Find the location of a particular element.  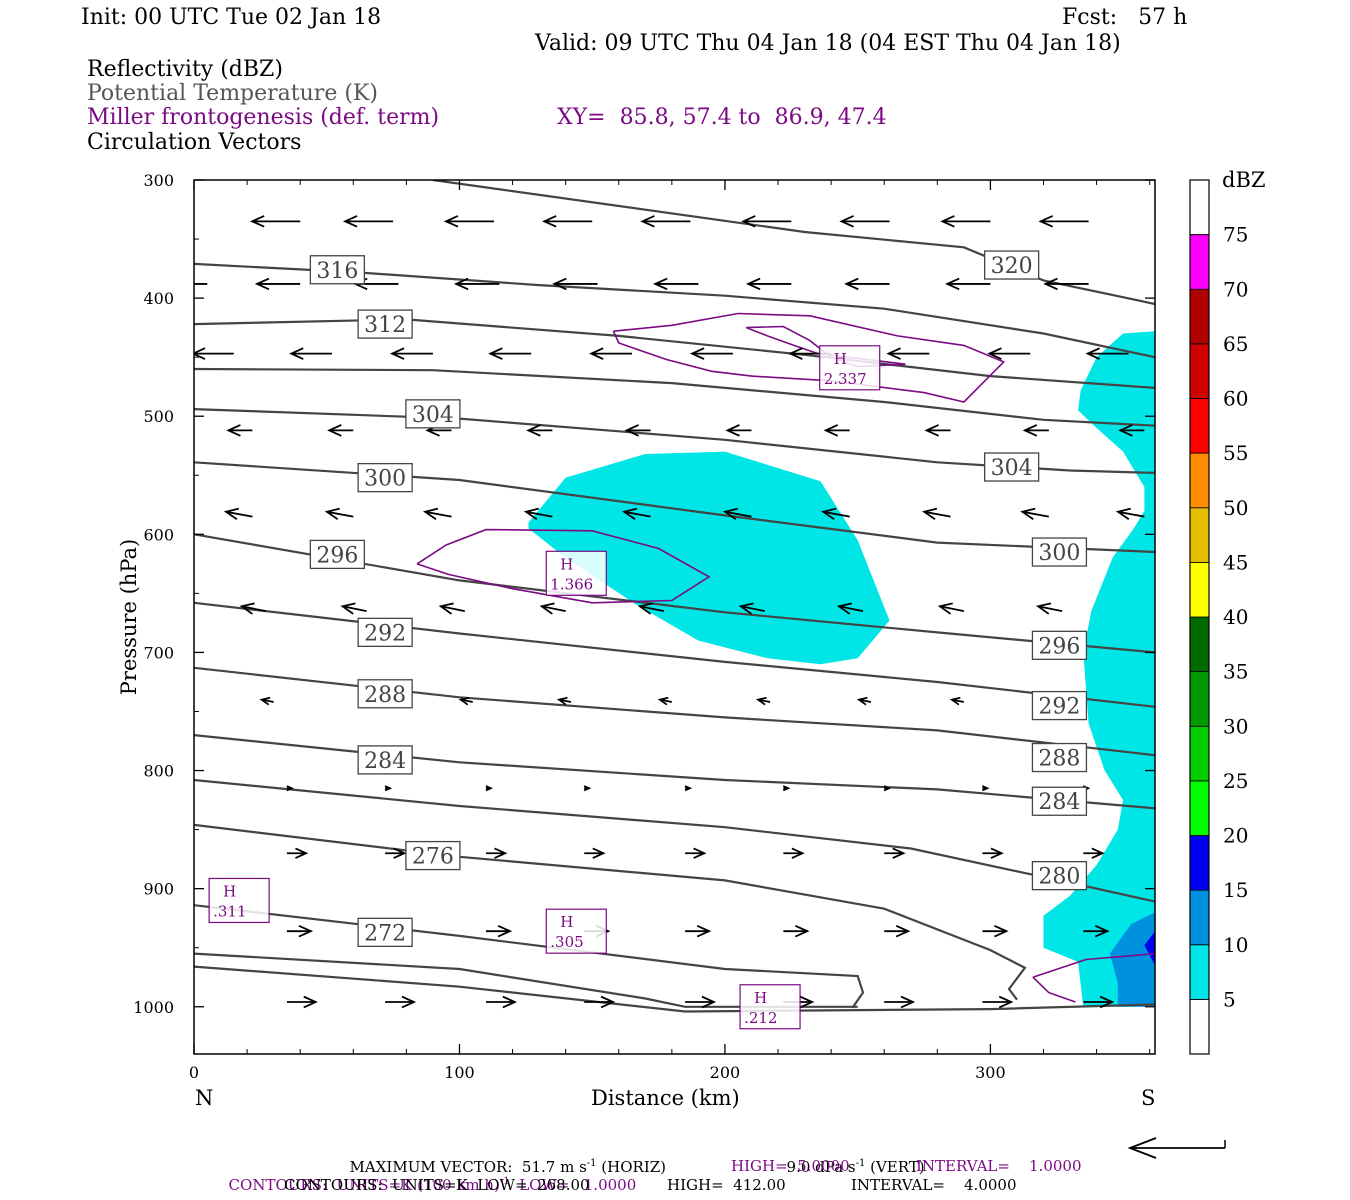

x-tick-label-0: 0 is located at coordinates (194, 1072).